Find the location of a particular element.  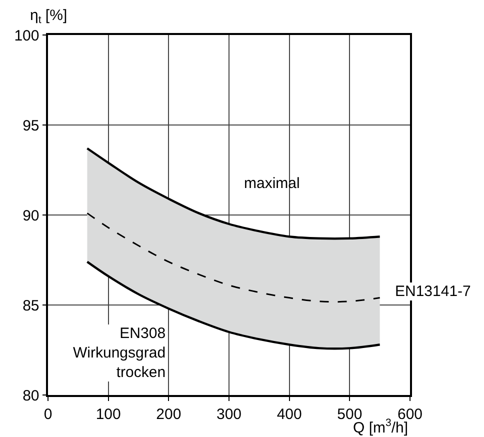

x-tick-label: 300 is located at coordinates (229, 414).